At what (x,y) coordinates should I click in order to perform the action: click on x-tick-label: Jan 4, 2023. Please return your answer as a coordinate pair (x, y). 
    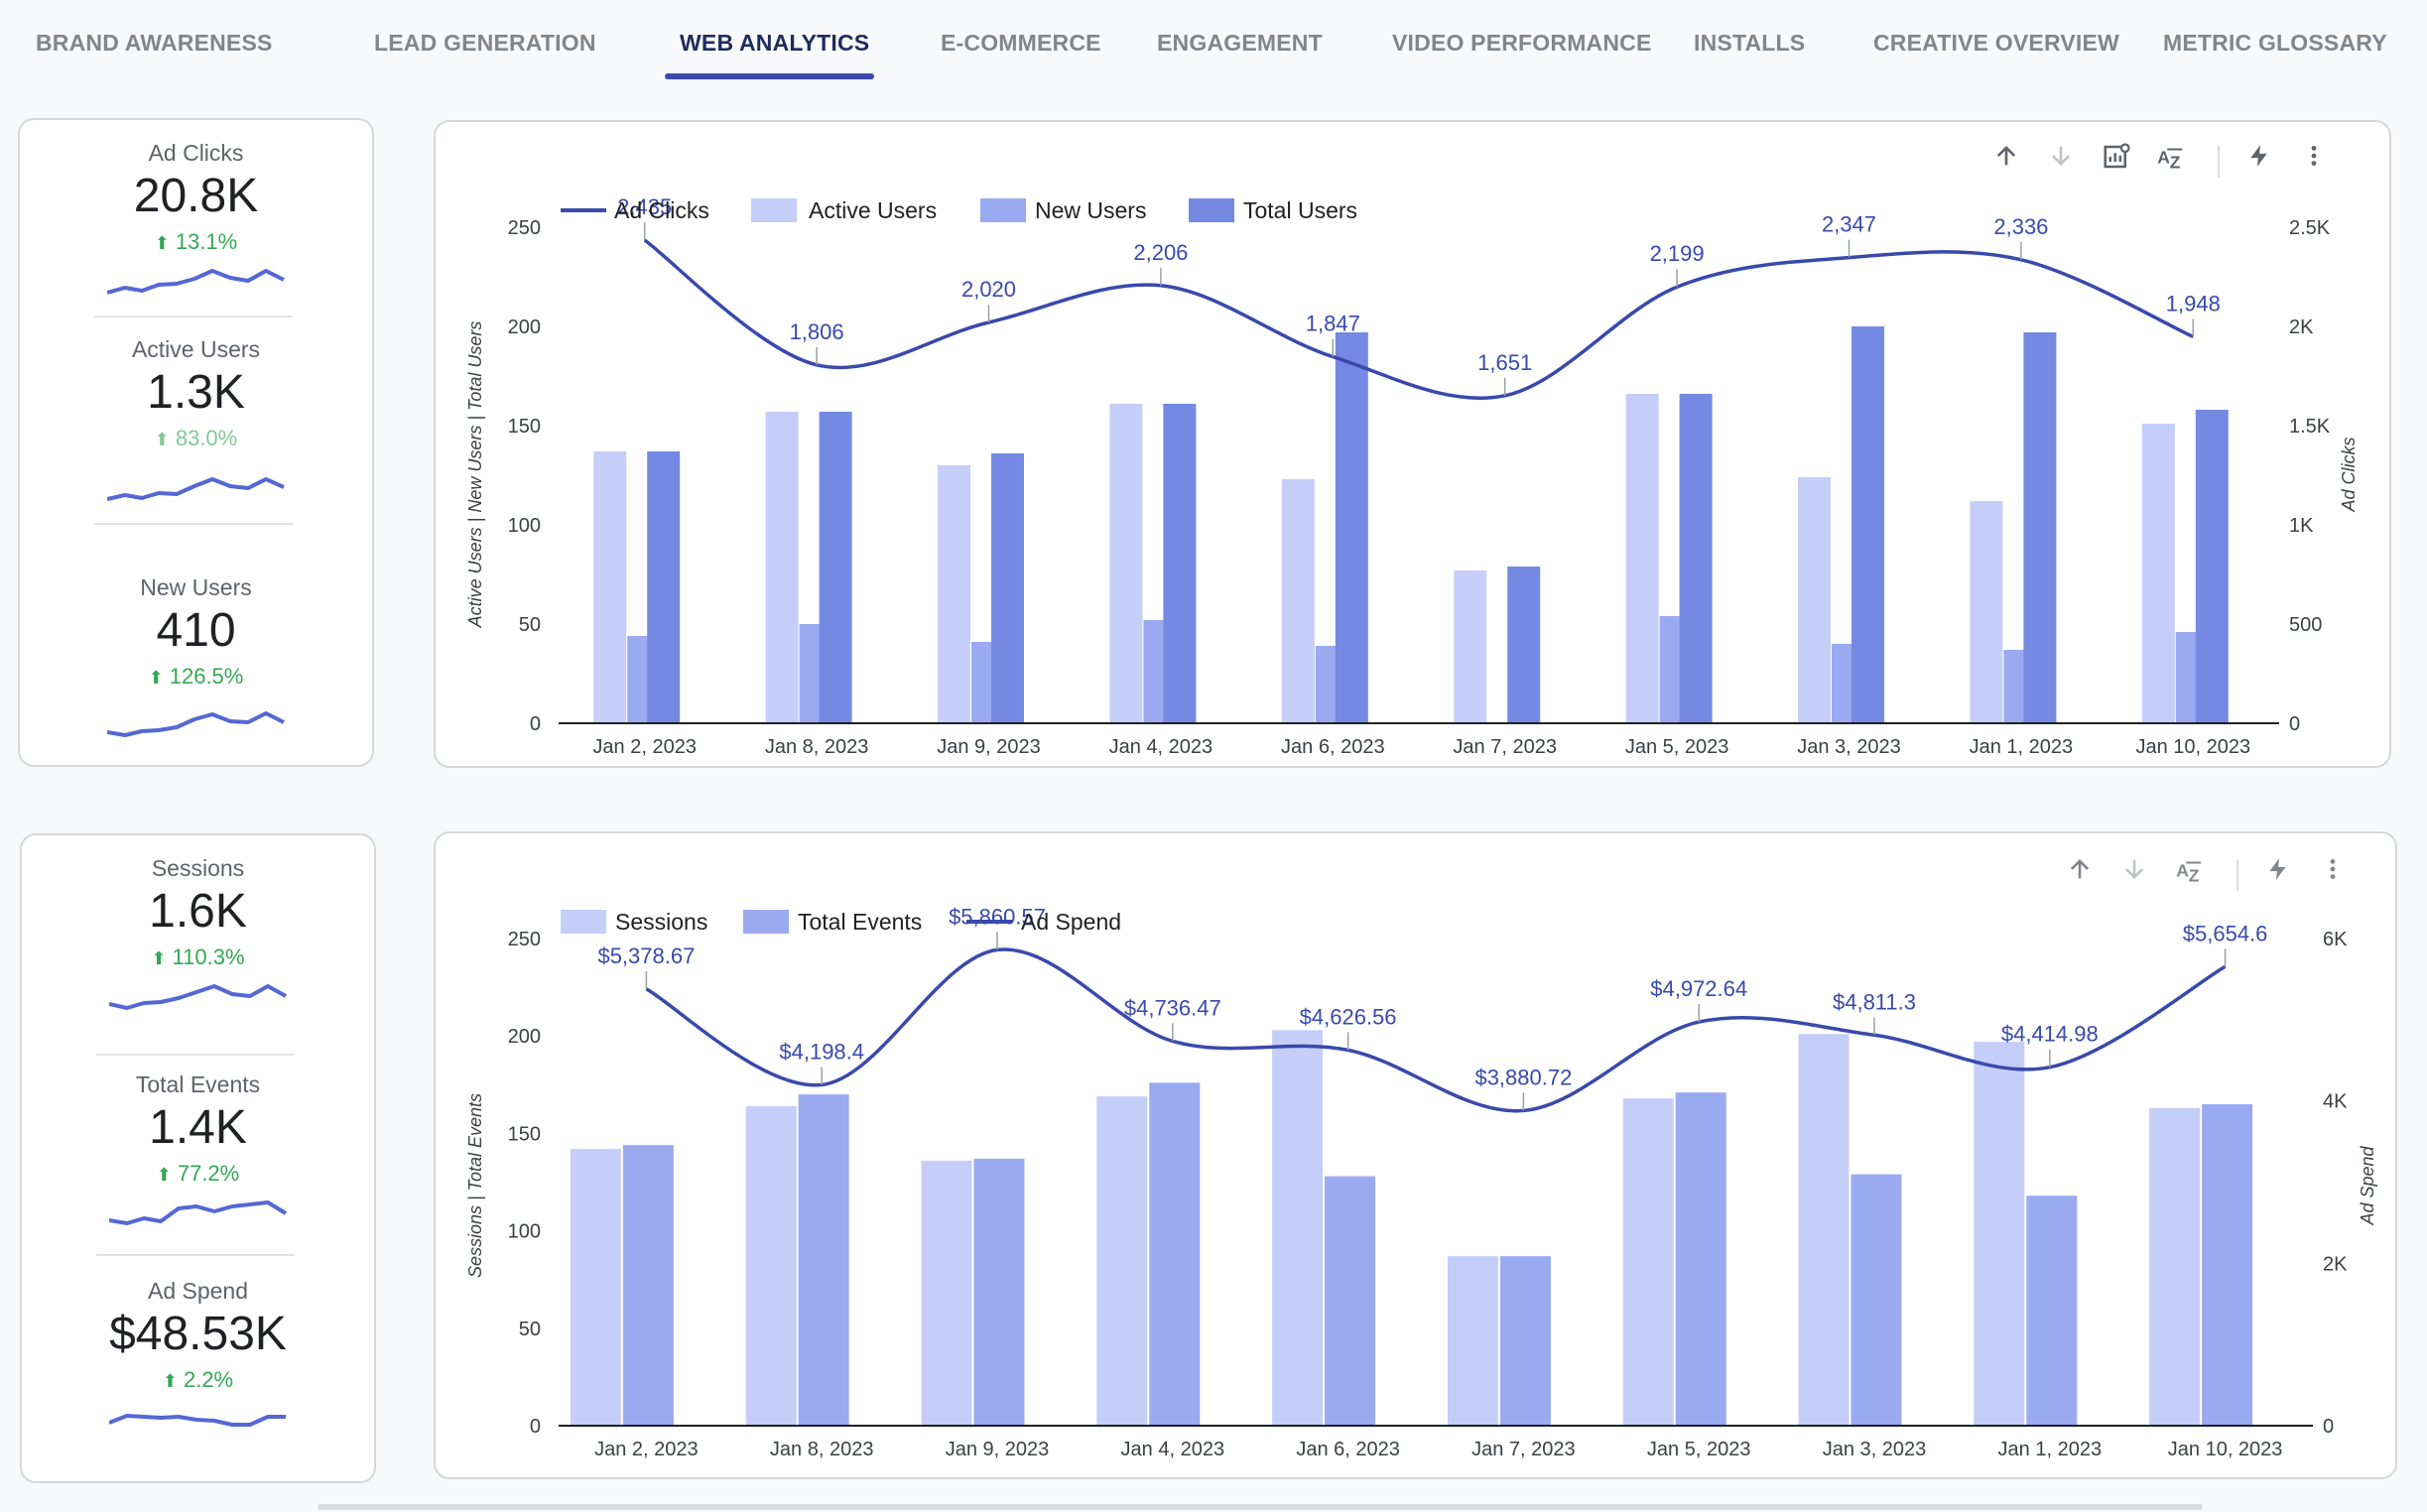
    Looking at the image, I should click on (1161, 747).